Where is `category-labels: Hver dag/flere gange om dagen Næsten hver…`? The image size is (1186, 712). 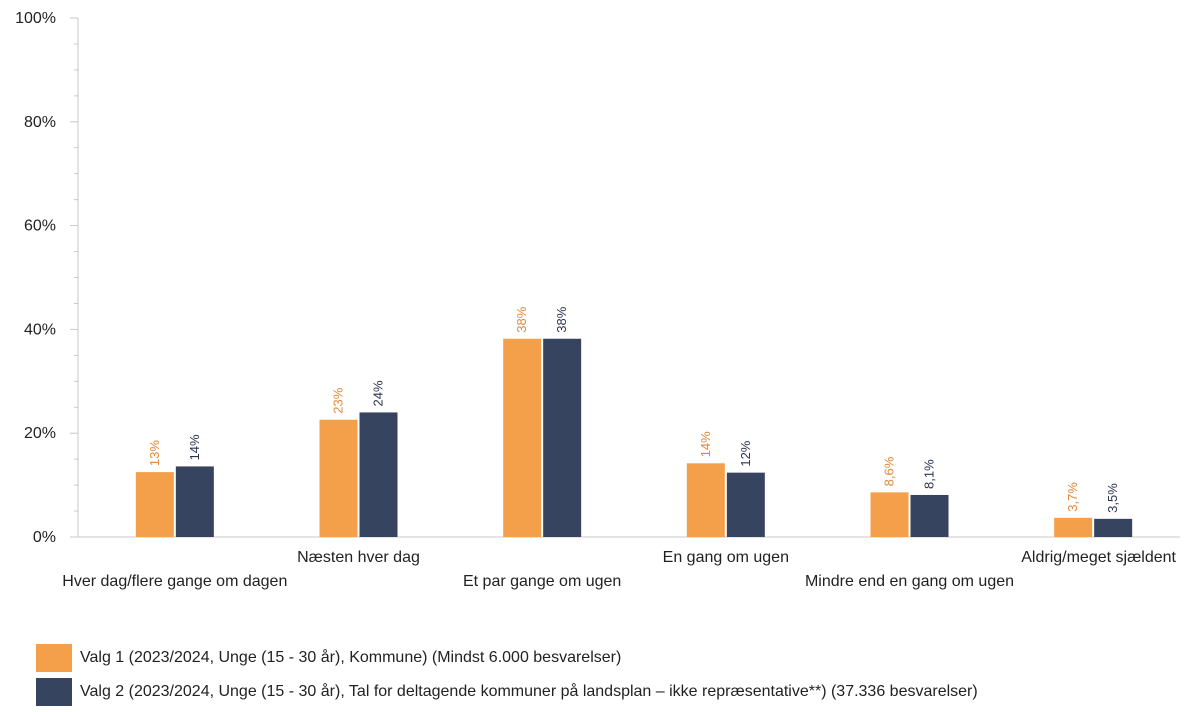 category-labels: Hver dag/flere gange om dagen Næsten hver… is located at coordinates (619, 569).